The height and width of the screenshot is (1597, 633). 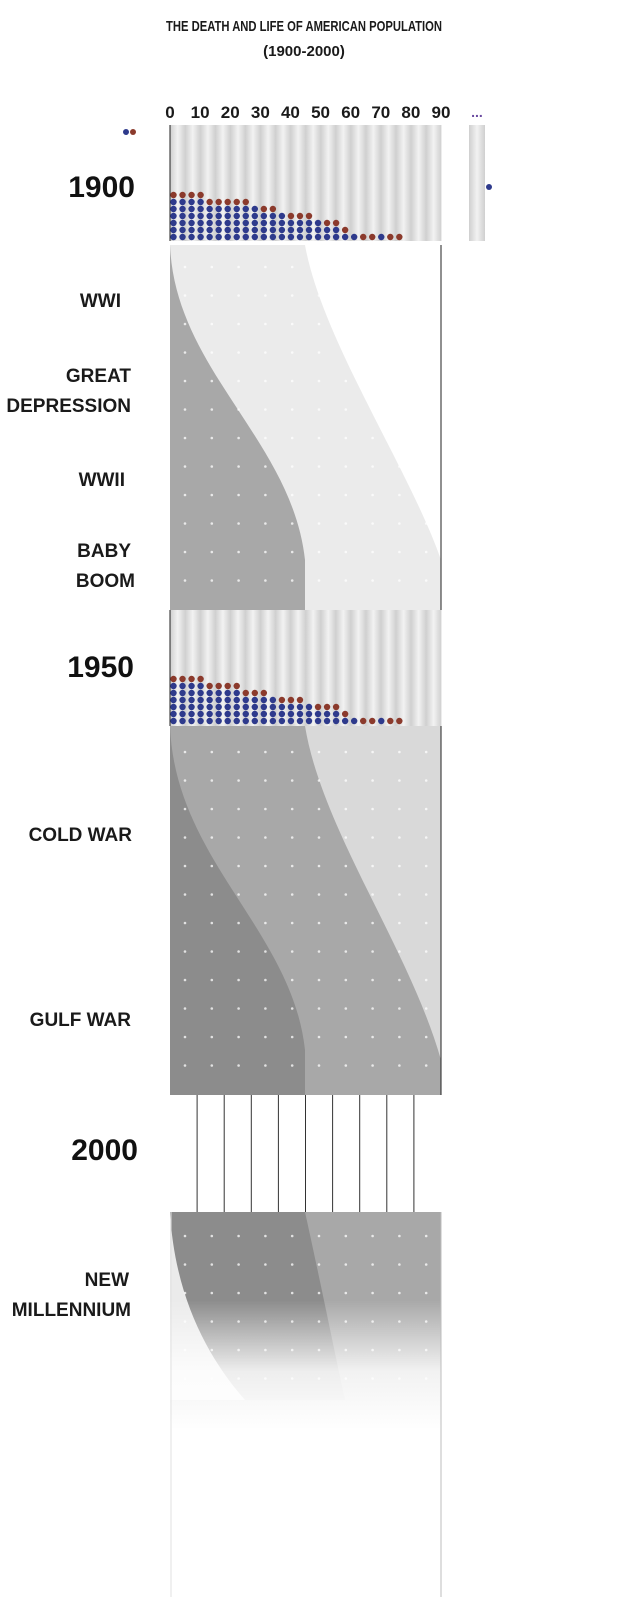 I want to click on year-gap-lines-2000, so click(x=305, y=1153).